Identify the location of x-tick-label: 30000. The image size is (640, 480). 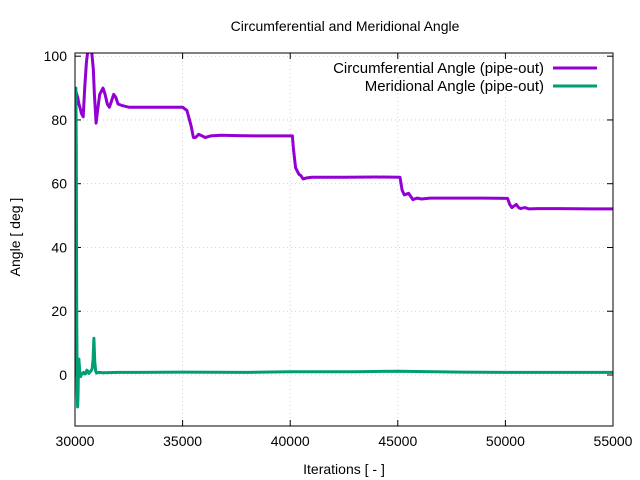
(75, 441).